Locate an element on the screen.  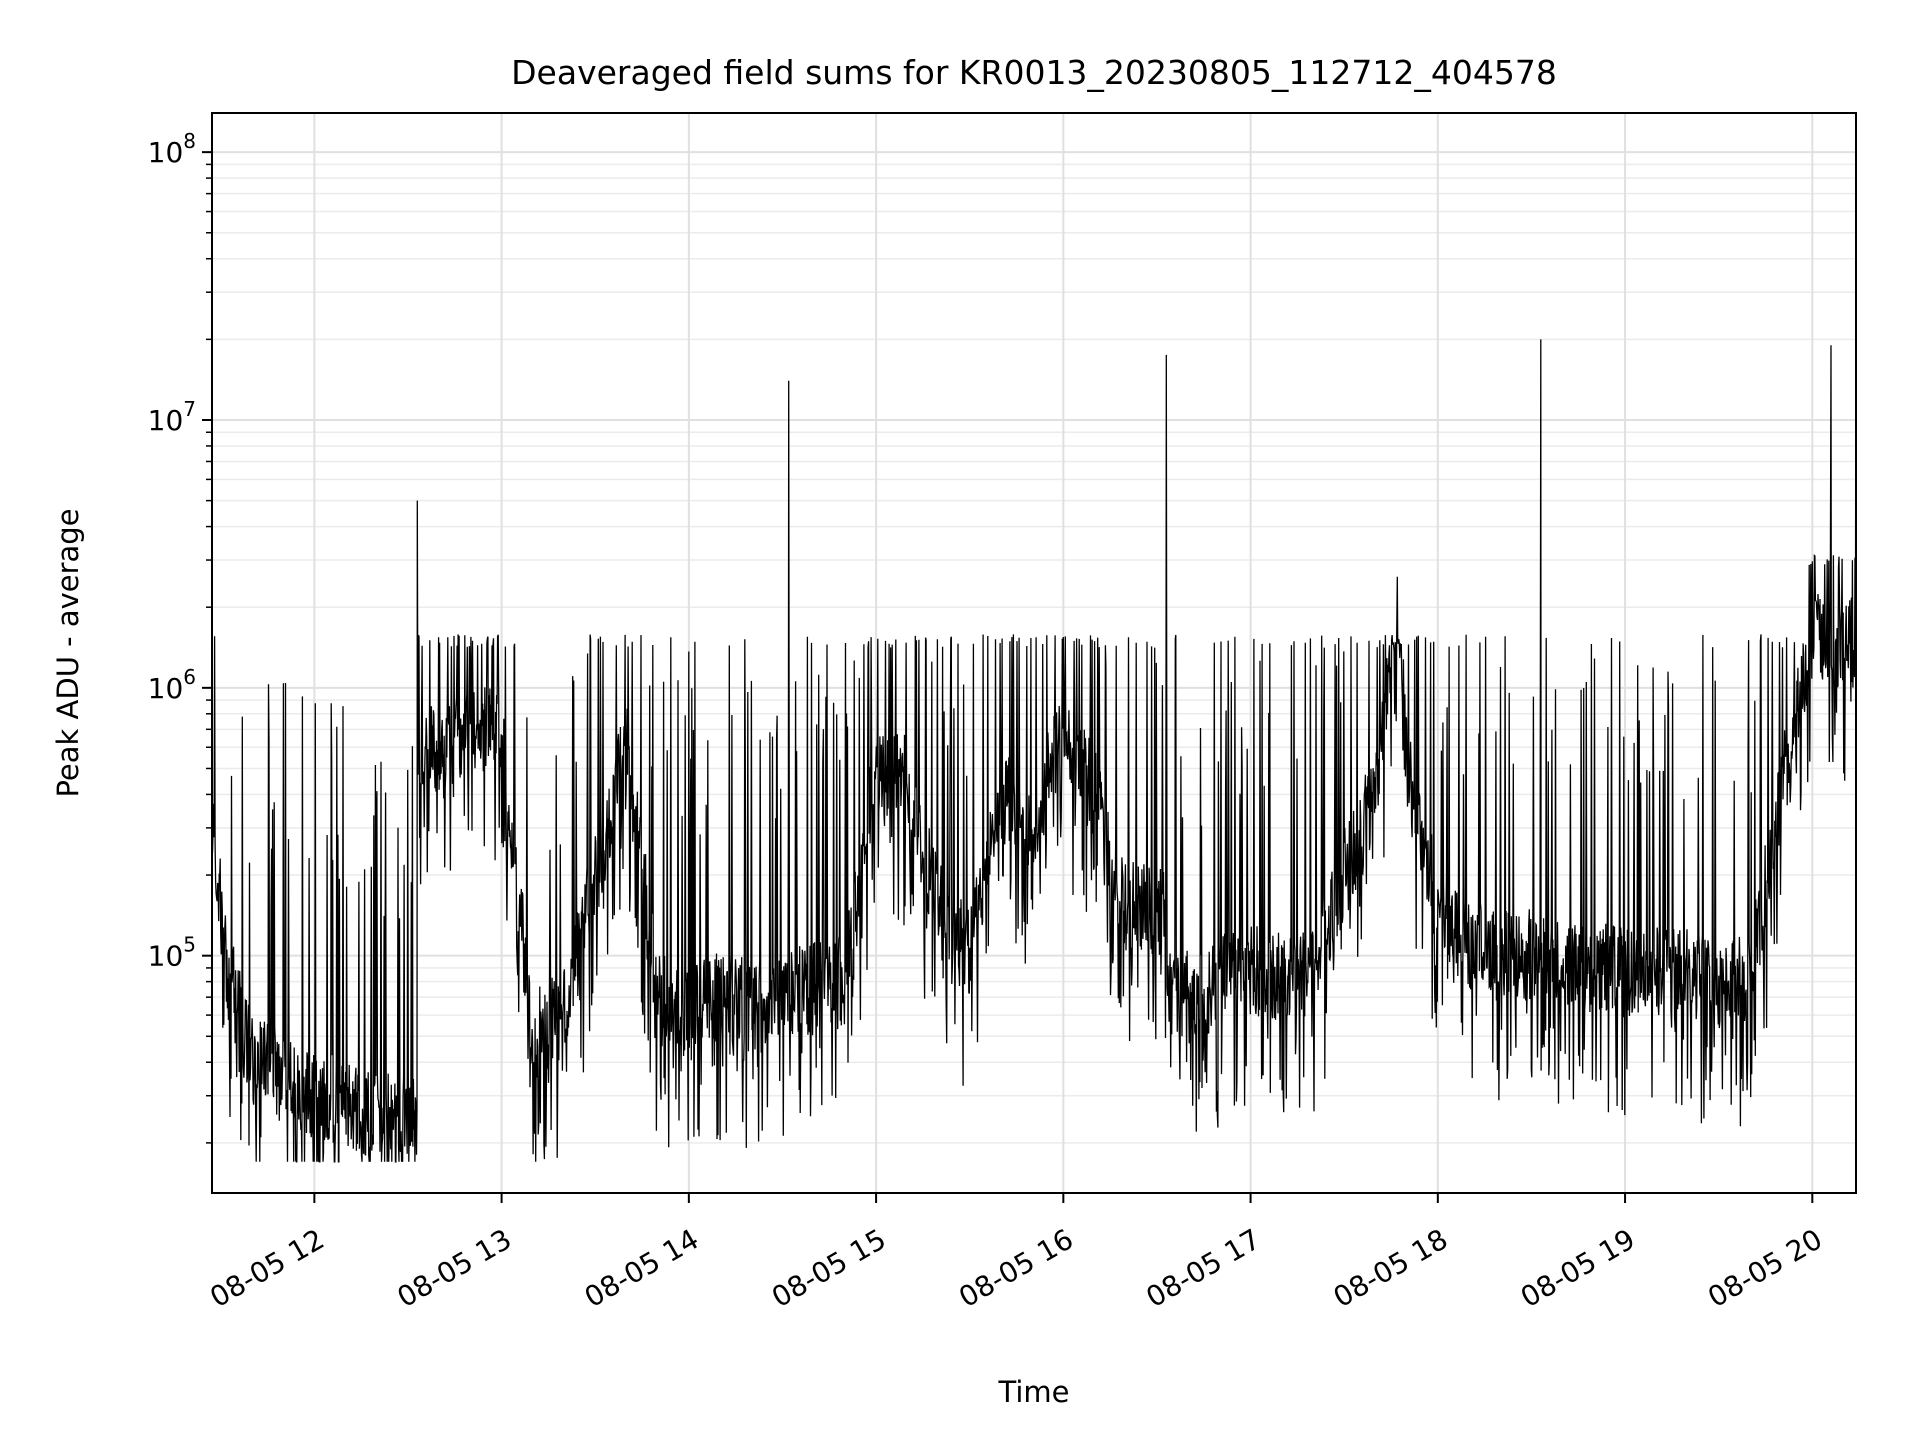
y-tick-label: 10⁷ is located at coordinates (172, 417).